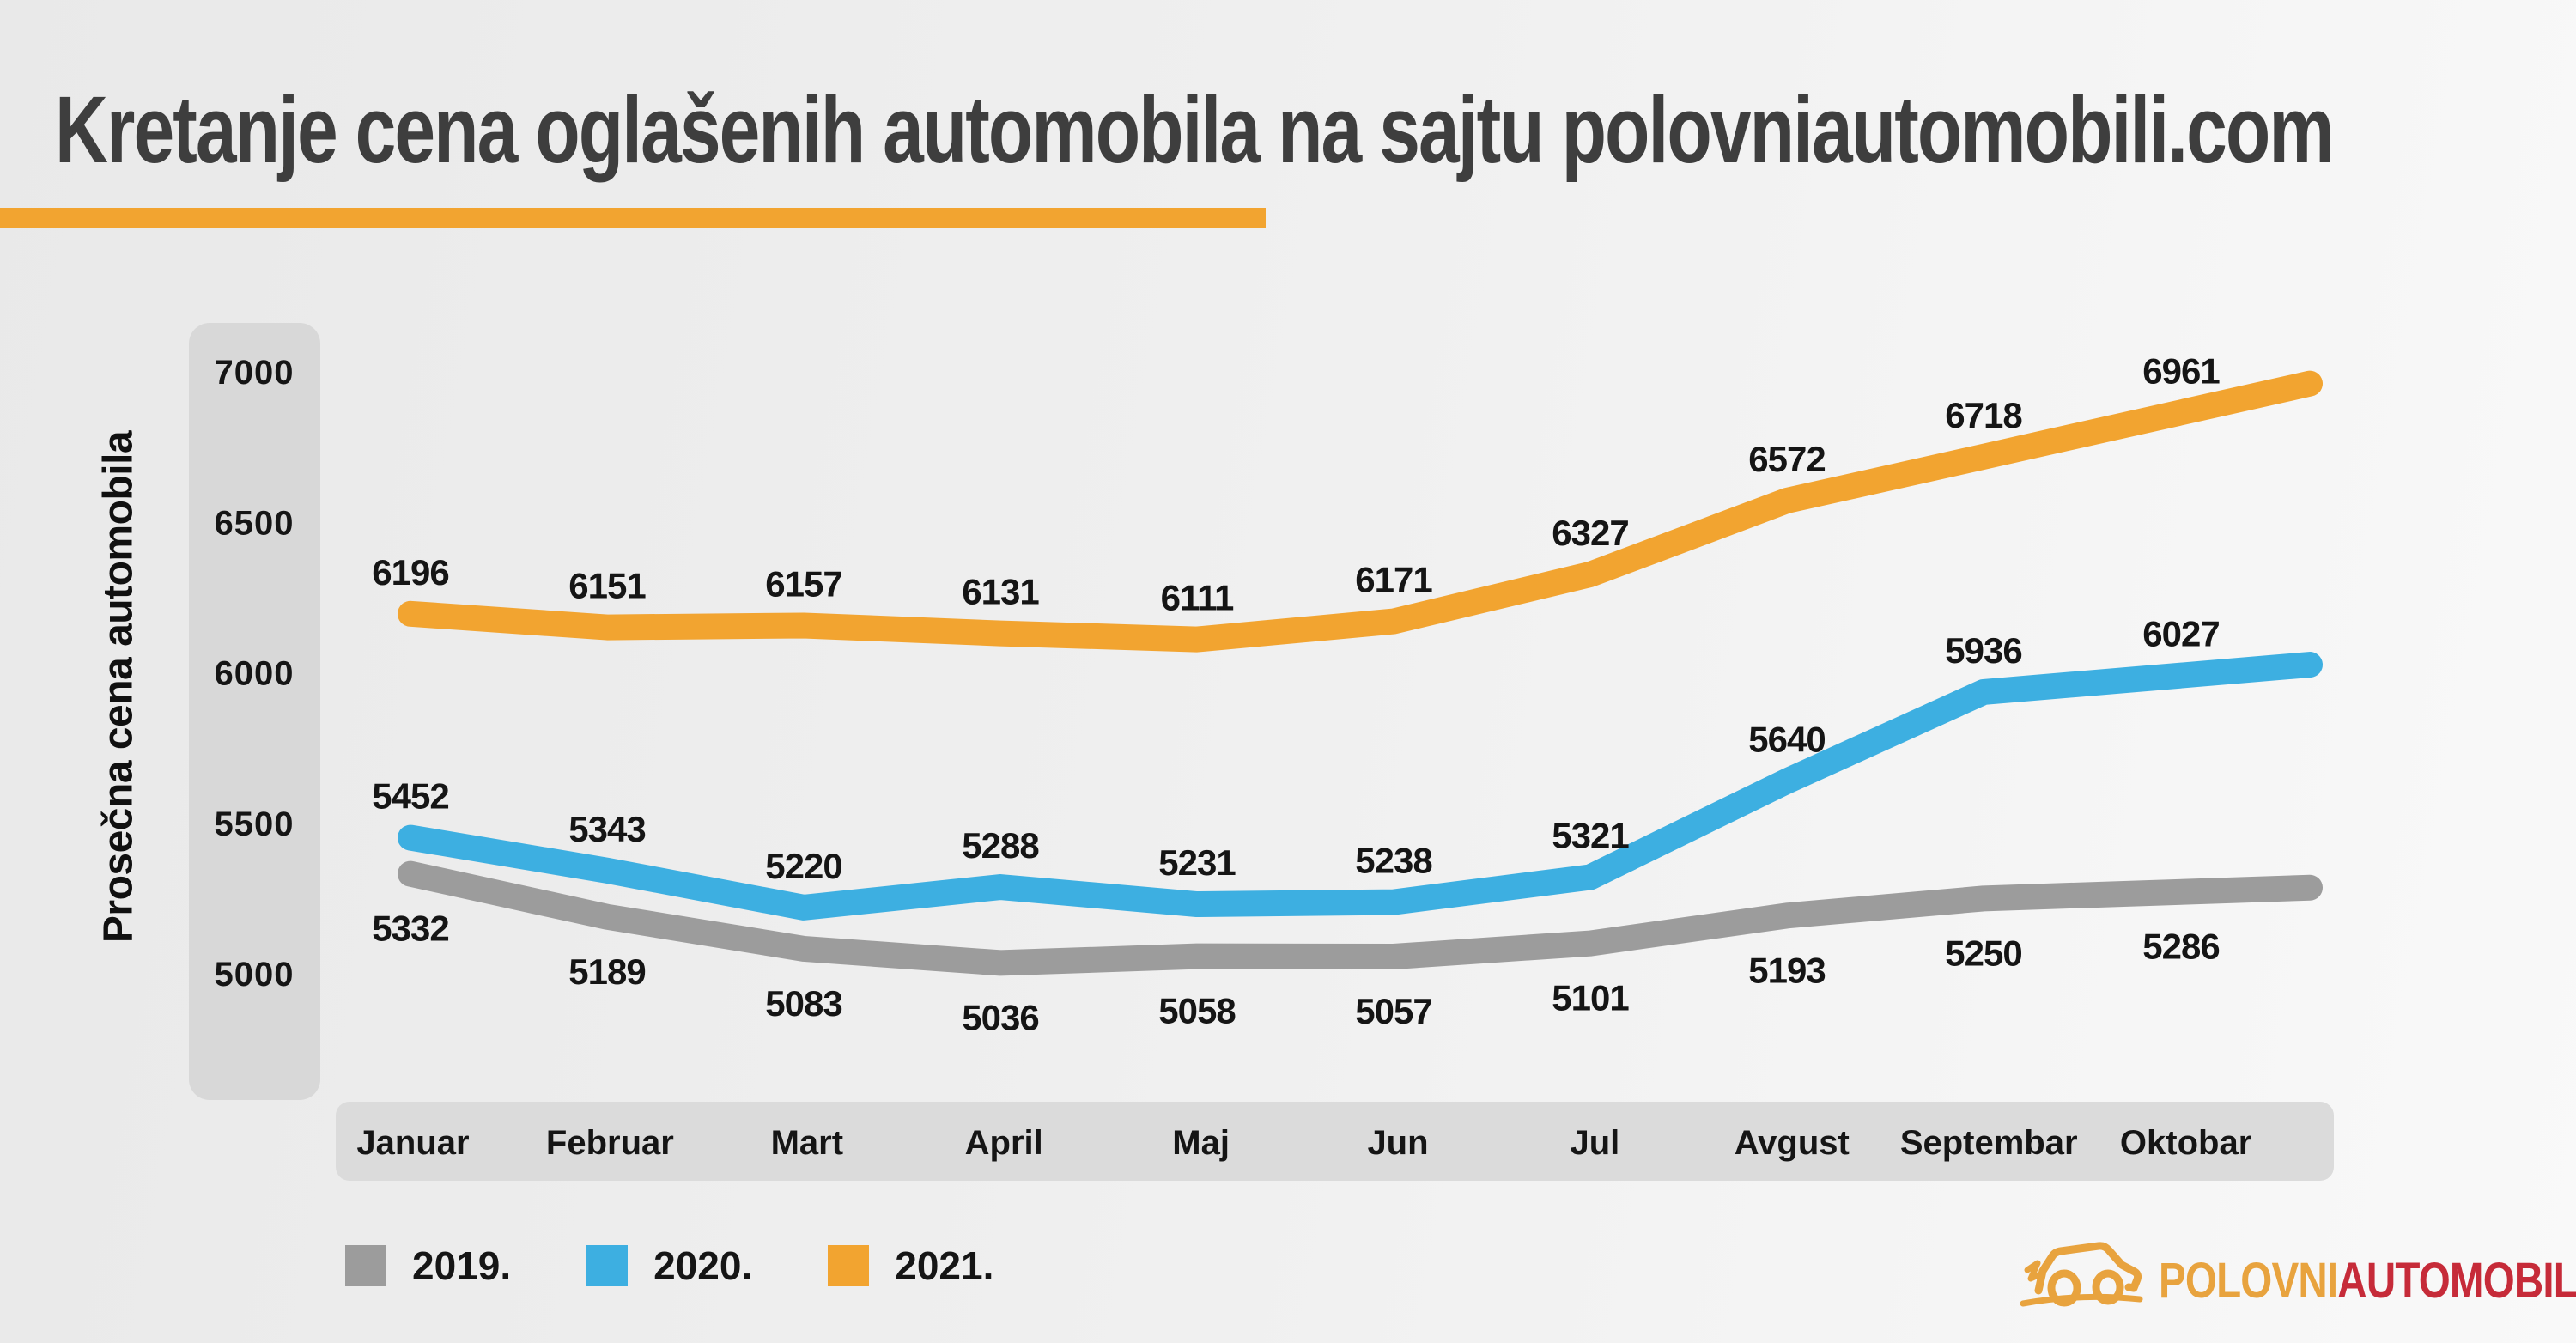  I want to click on legend-item-2019: 2019., so click(428, 1266).